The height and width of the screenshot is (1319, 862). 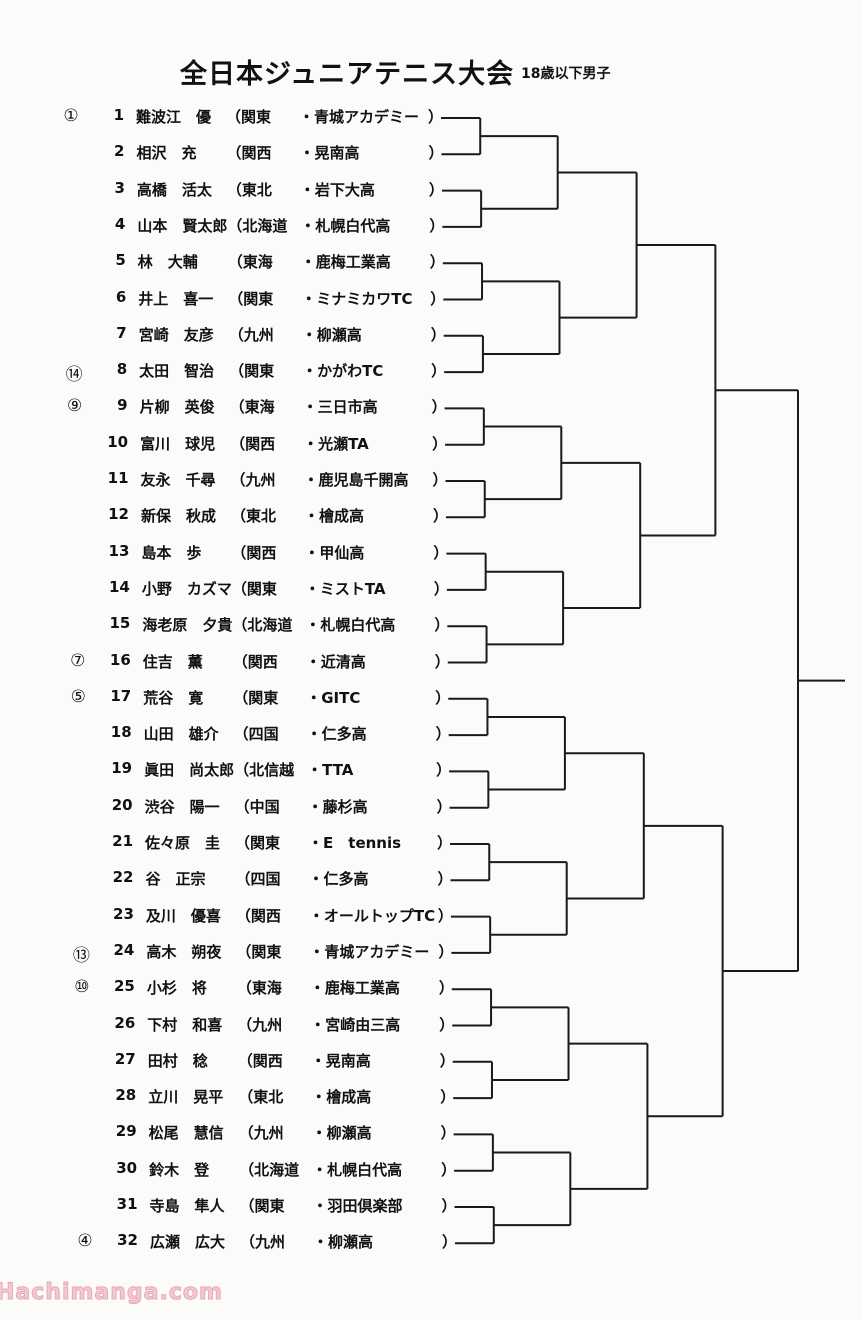 I want to click on player-name: 寺島 隼人, so click(x=187, y=1206).